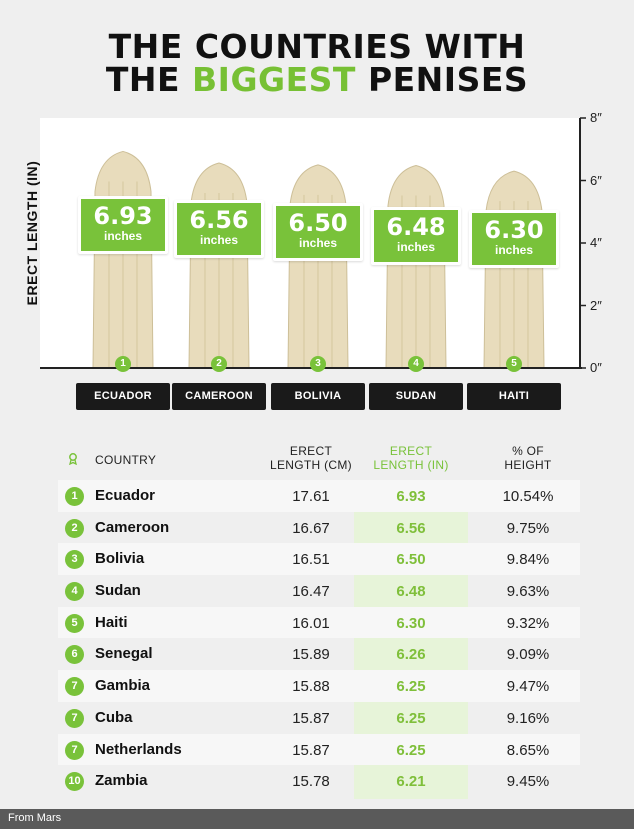  Describe the element at coordinates (528, 655) in the screenshot. I see `percent-height: 9.09%` at that location.